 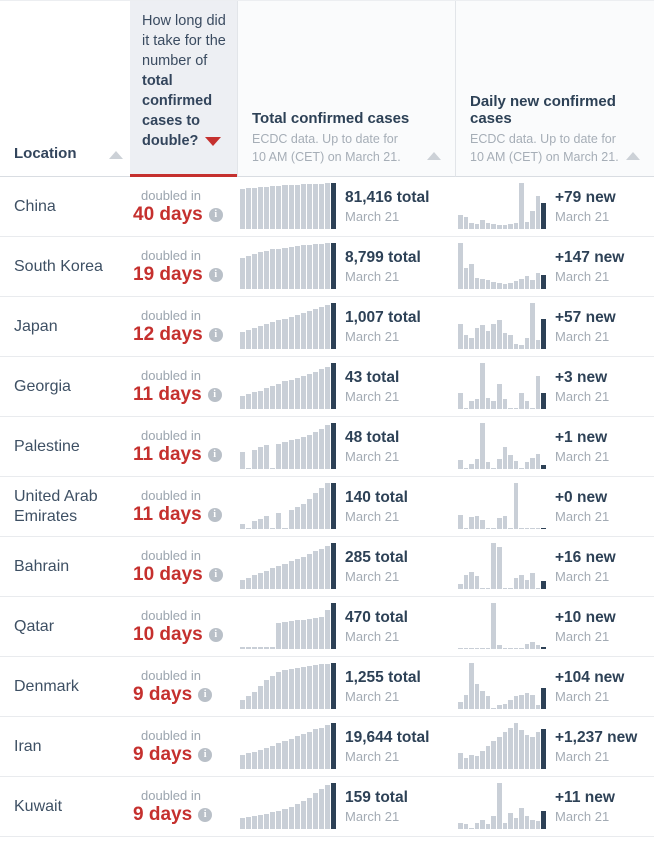 I want to click on total-cases-cell: 470 total March 21, so click(x=346, y=626).